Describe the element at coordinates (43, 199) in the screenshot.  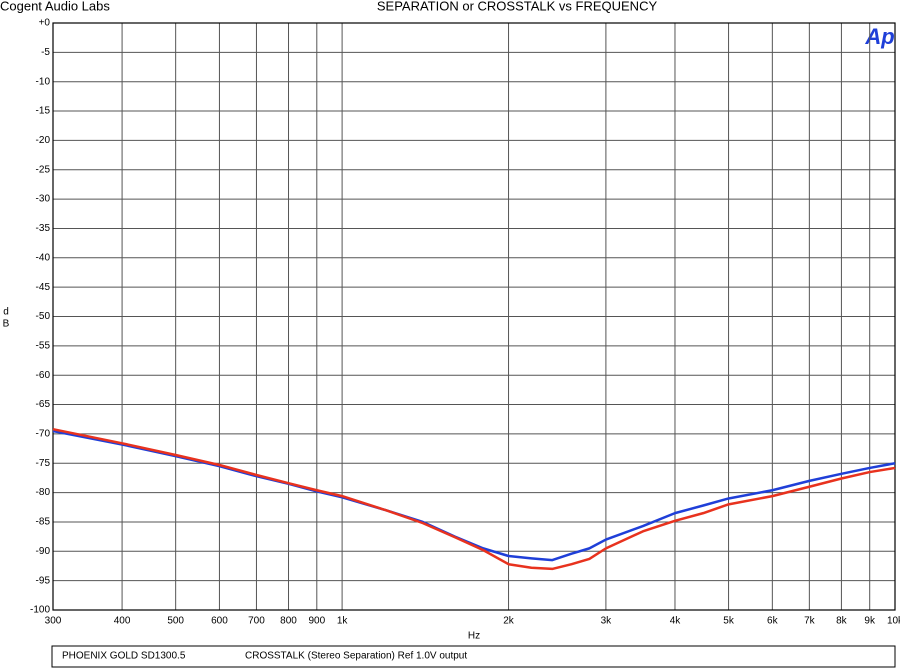
I see `y-tick-label: -30` at that location.